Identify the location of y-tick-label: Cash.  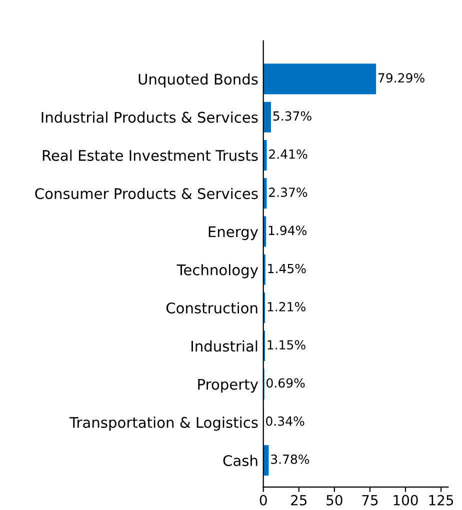
(240, 460).